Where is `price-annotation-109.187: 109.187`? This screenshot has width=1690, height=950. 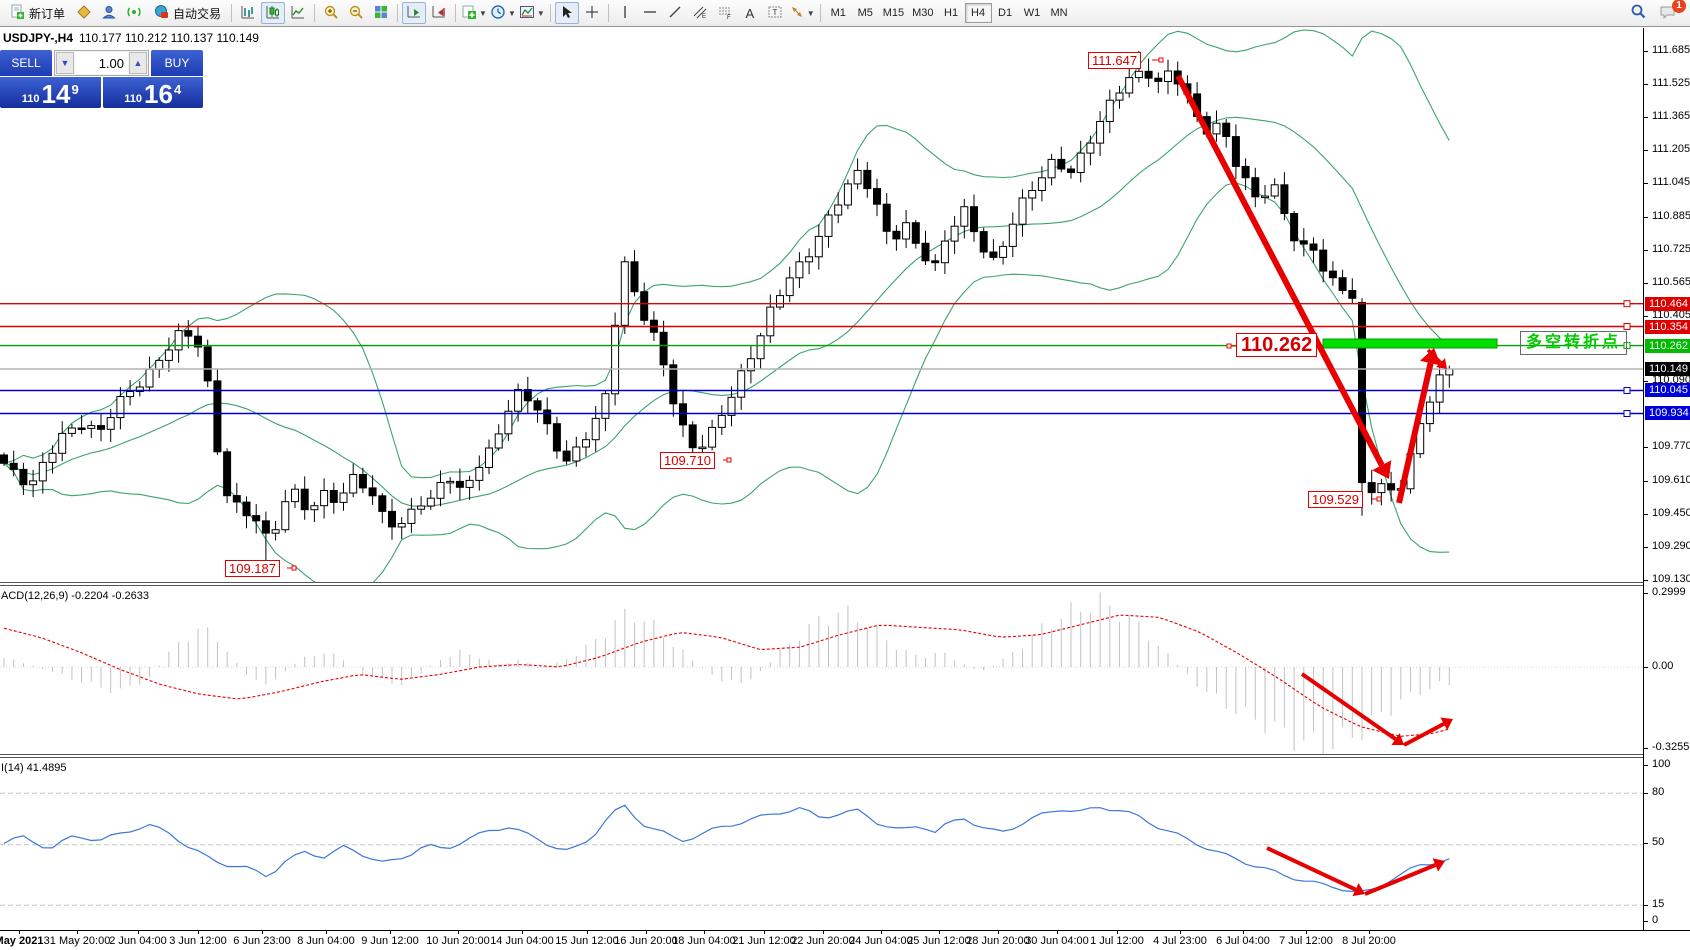
price-annotation-109.187: 109.187 is located at coordinates (252, 568).